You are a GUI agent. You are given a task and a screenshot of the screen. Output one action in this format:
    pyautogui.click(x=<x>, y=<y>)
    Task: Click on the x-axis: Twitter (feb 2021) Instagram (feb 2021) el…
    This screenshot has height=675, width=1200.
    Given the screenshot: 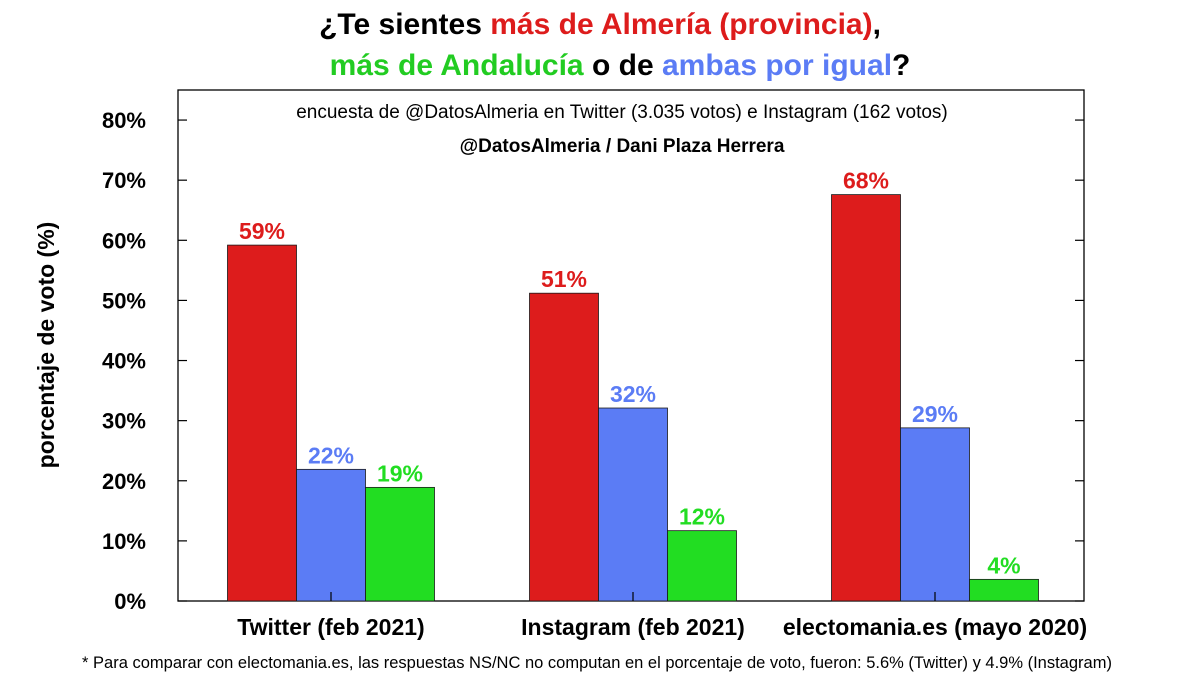 What is the action you would take?
    pyautogui.click(x=662, y=616)
    